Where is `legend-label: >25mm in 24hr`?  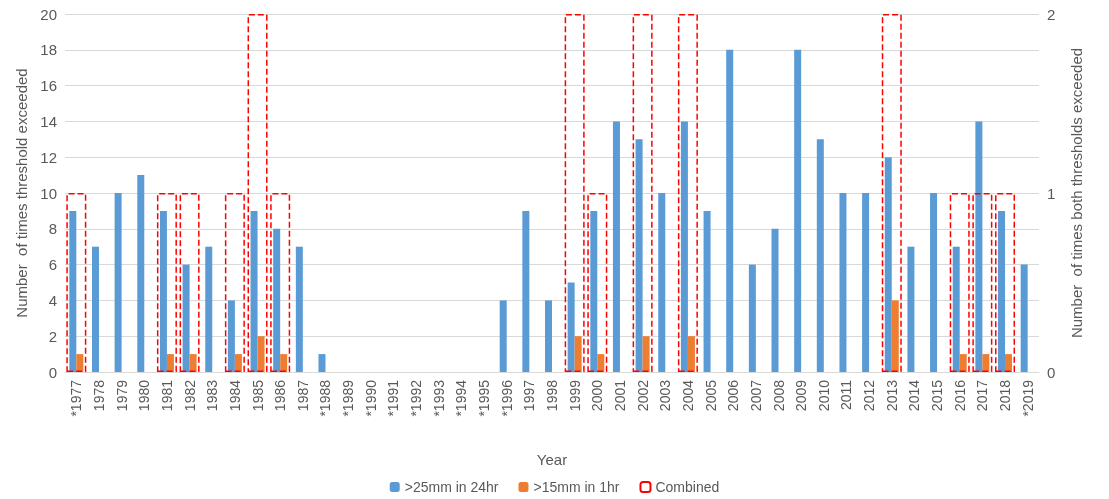
legend-label: >25mm in 24hr is located at coordinates (451, 487).